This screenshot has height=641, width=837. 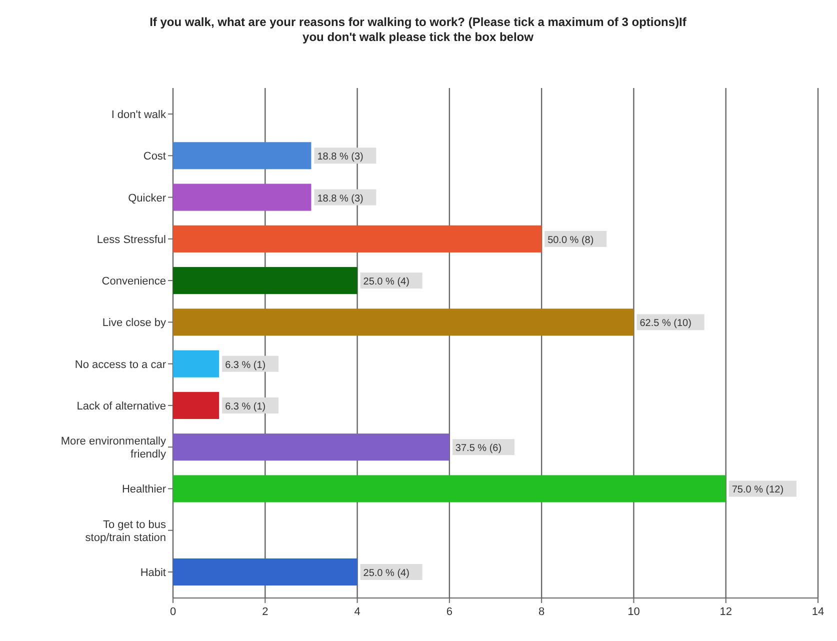 What do you see at coordinates (541, 612) in the screenshot?
I see `x-tick-label: 8` at bounding box center [541, 612].